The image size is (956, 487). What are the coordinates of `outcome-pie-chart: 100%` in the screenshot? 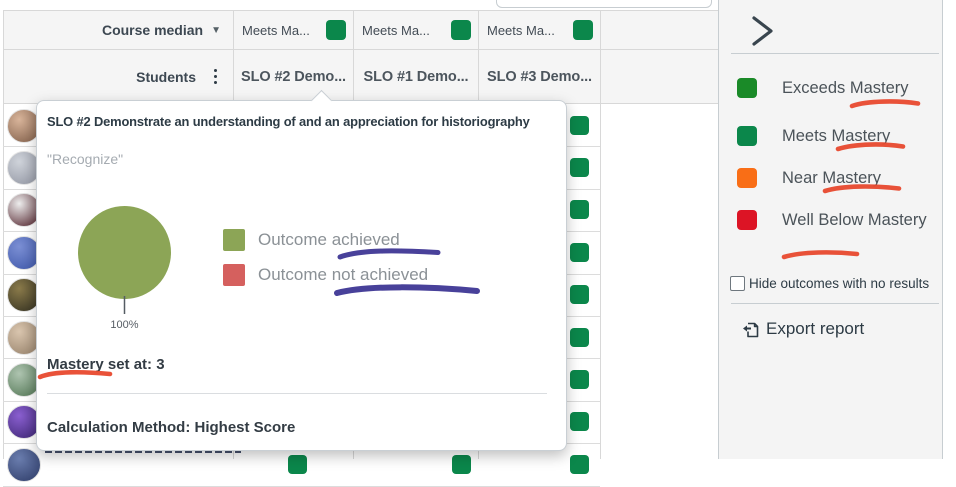 It's located at (124, 268).